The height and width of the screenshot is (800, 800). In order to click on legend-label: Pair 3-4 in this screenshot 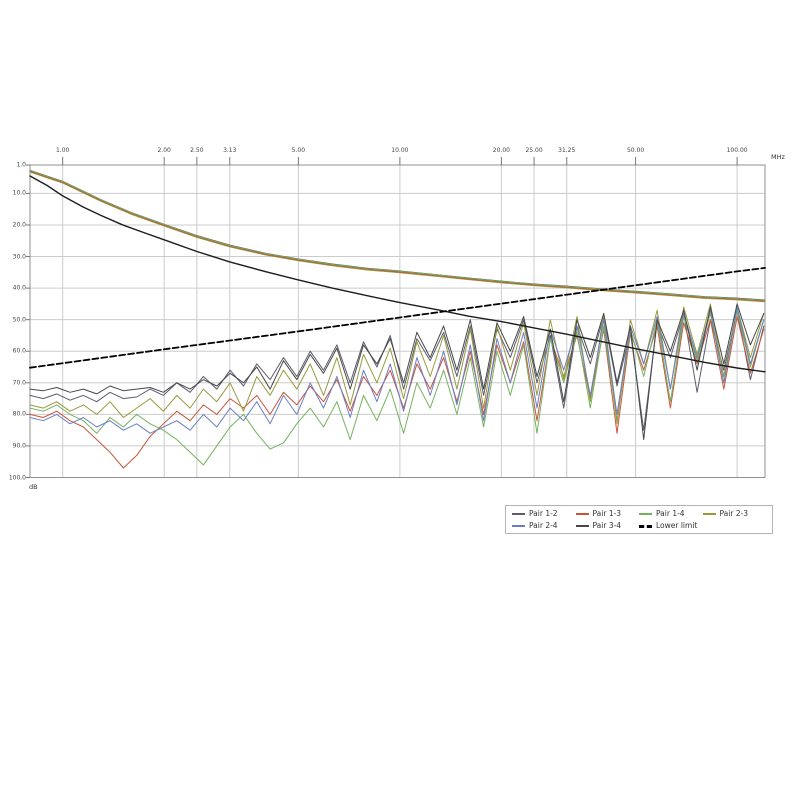, I will do `click(607, 525)`.